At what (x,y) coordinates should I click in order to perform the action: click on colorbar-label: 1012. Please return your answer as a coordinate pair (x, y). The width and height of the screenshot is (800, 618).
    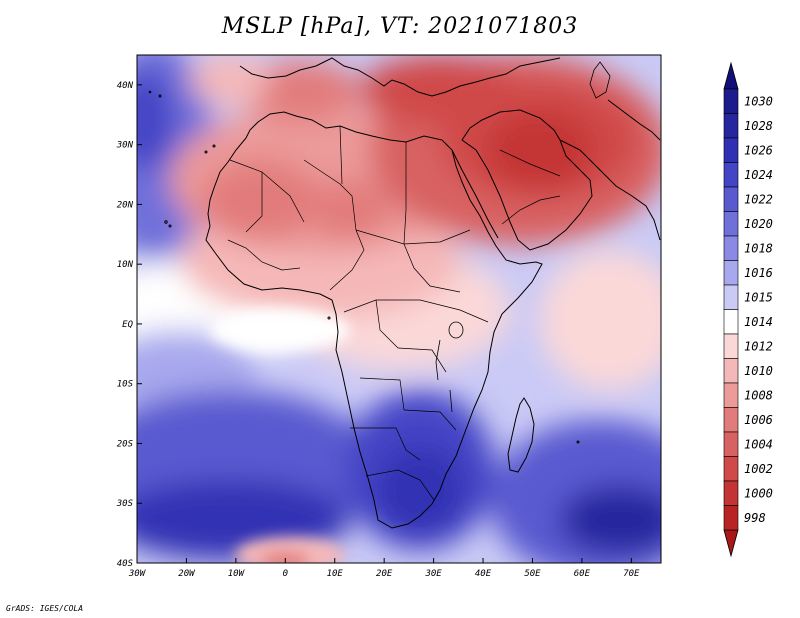
    Looking at the image, I should click on (758, 346).